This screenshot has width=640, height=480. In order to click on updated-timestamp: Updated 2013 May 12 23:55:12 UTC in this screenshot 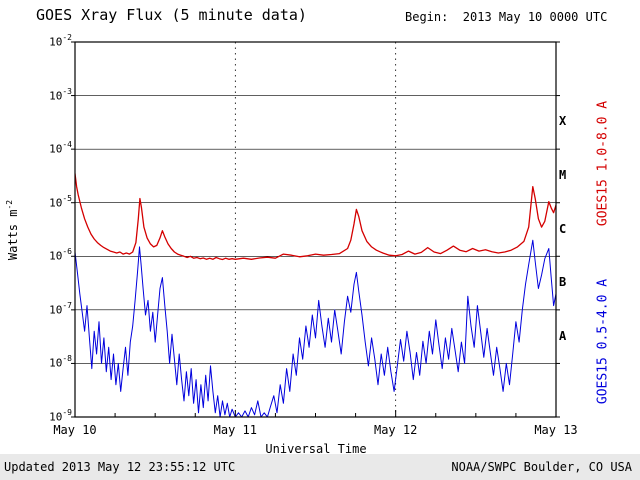, I will do `click(120, 467)`.